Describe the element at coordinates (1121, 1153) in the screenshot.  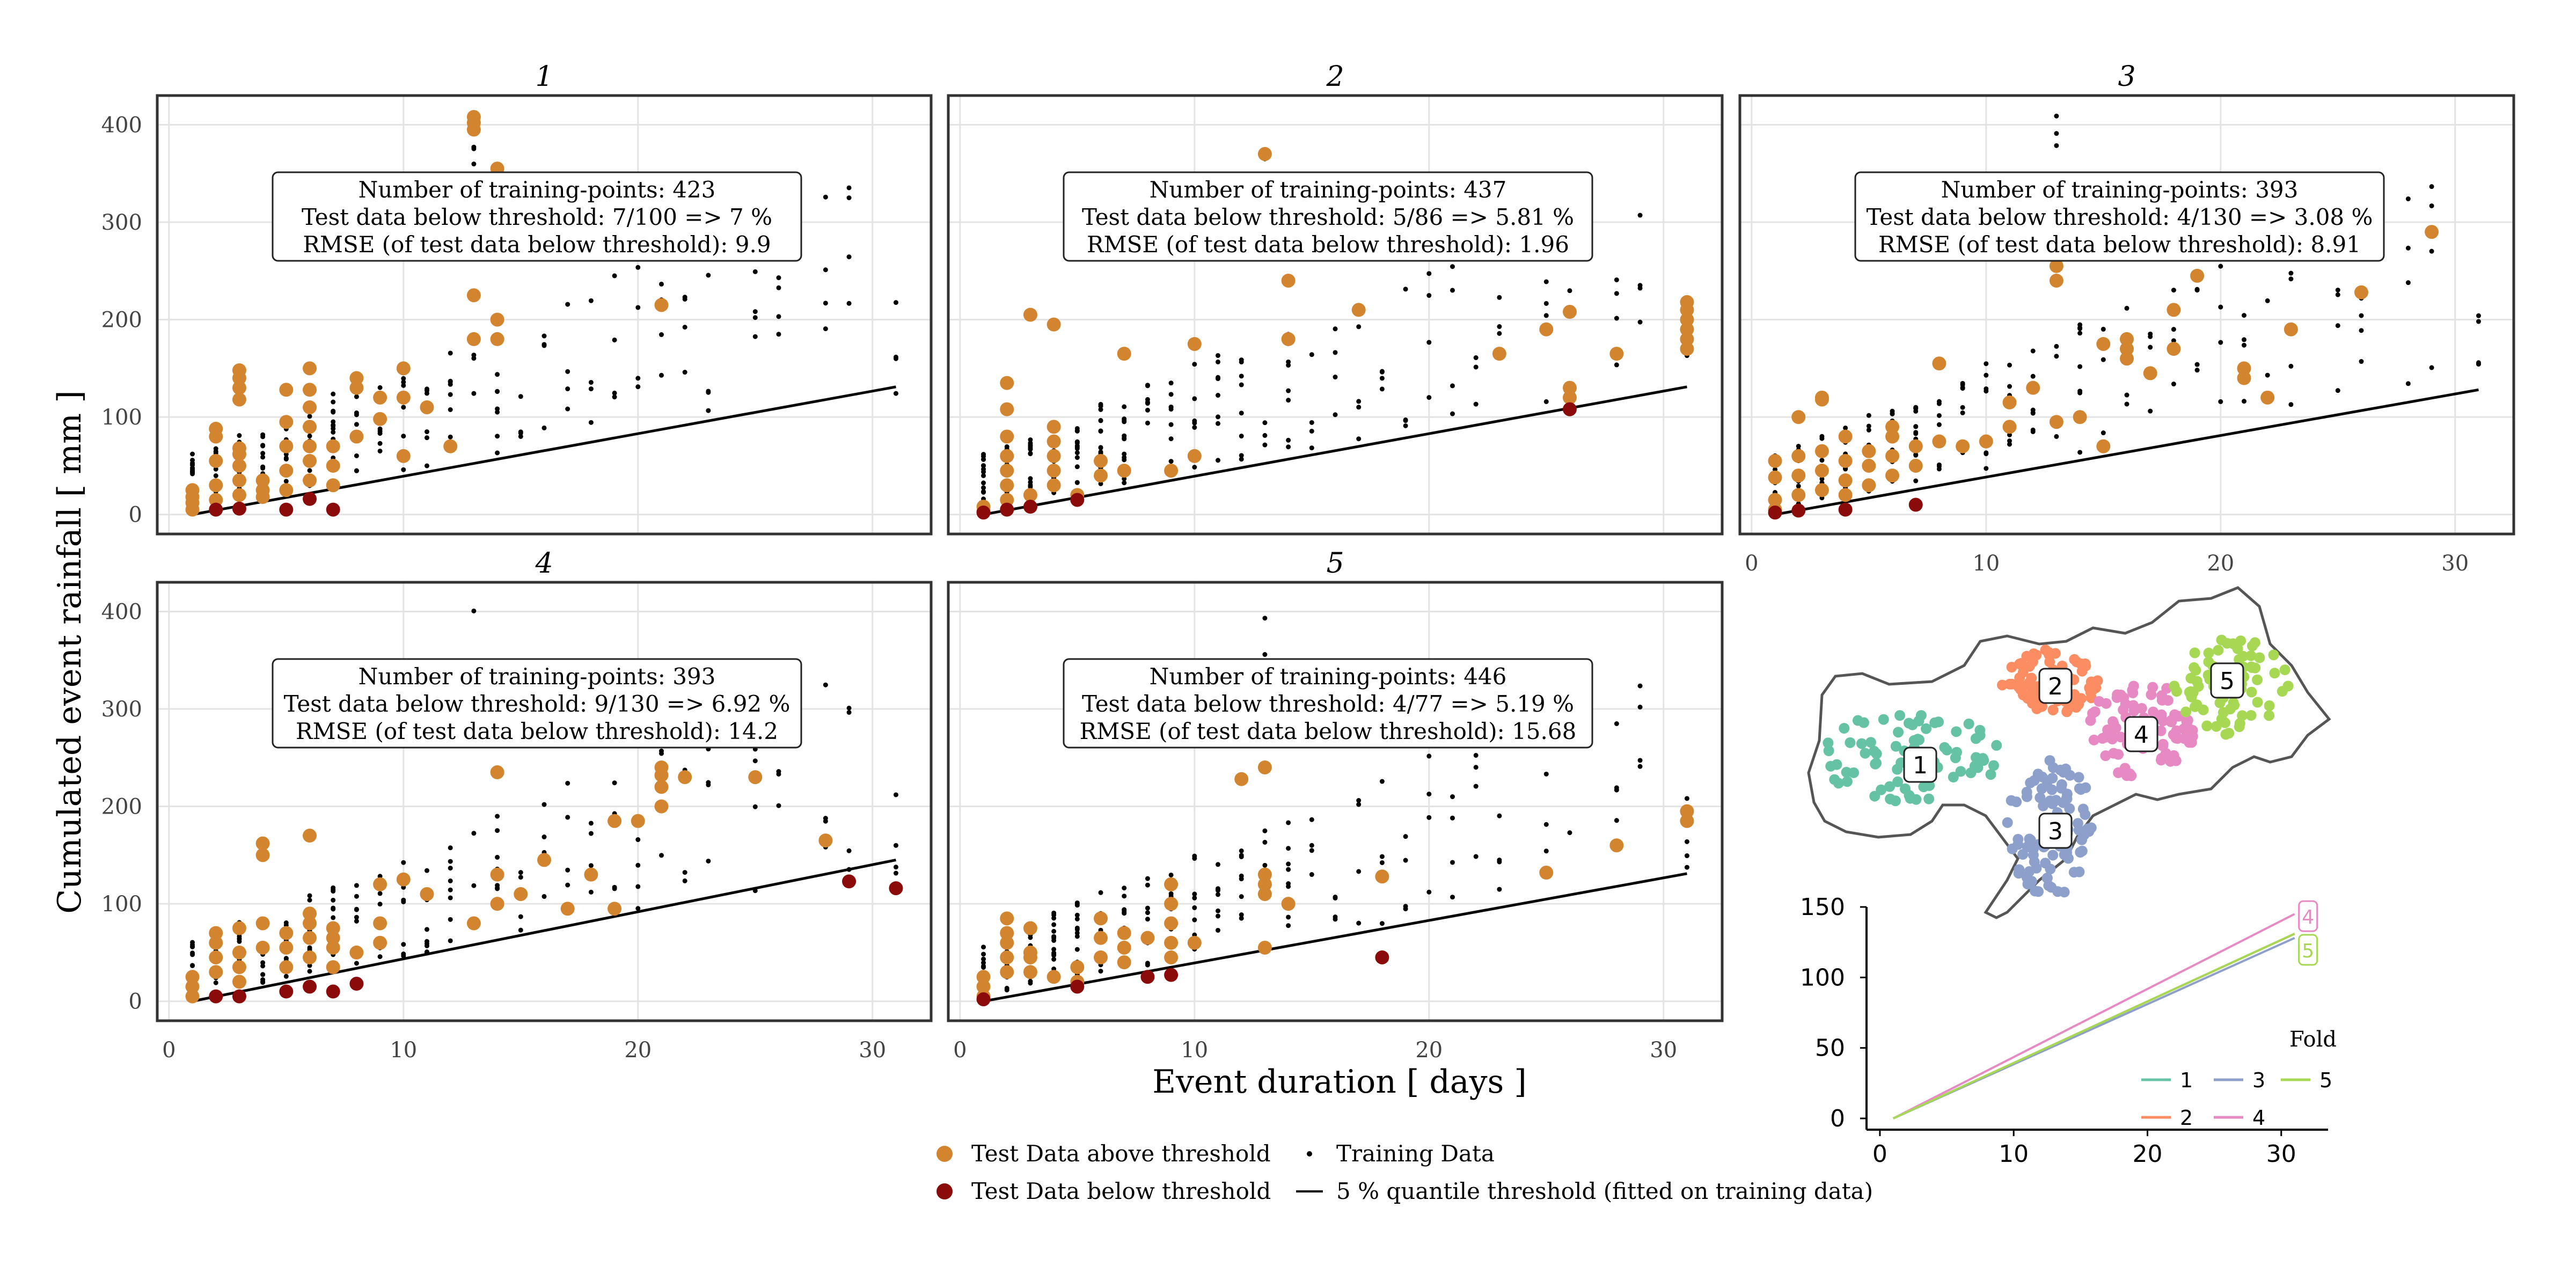
I see `legend-label: Test Data above threshold` at that location.